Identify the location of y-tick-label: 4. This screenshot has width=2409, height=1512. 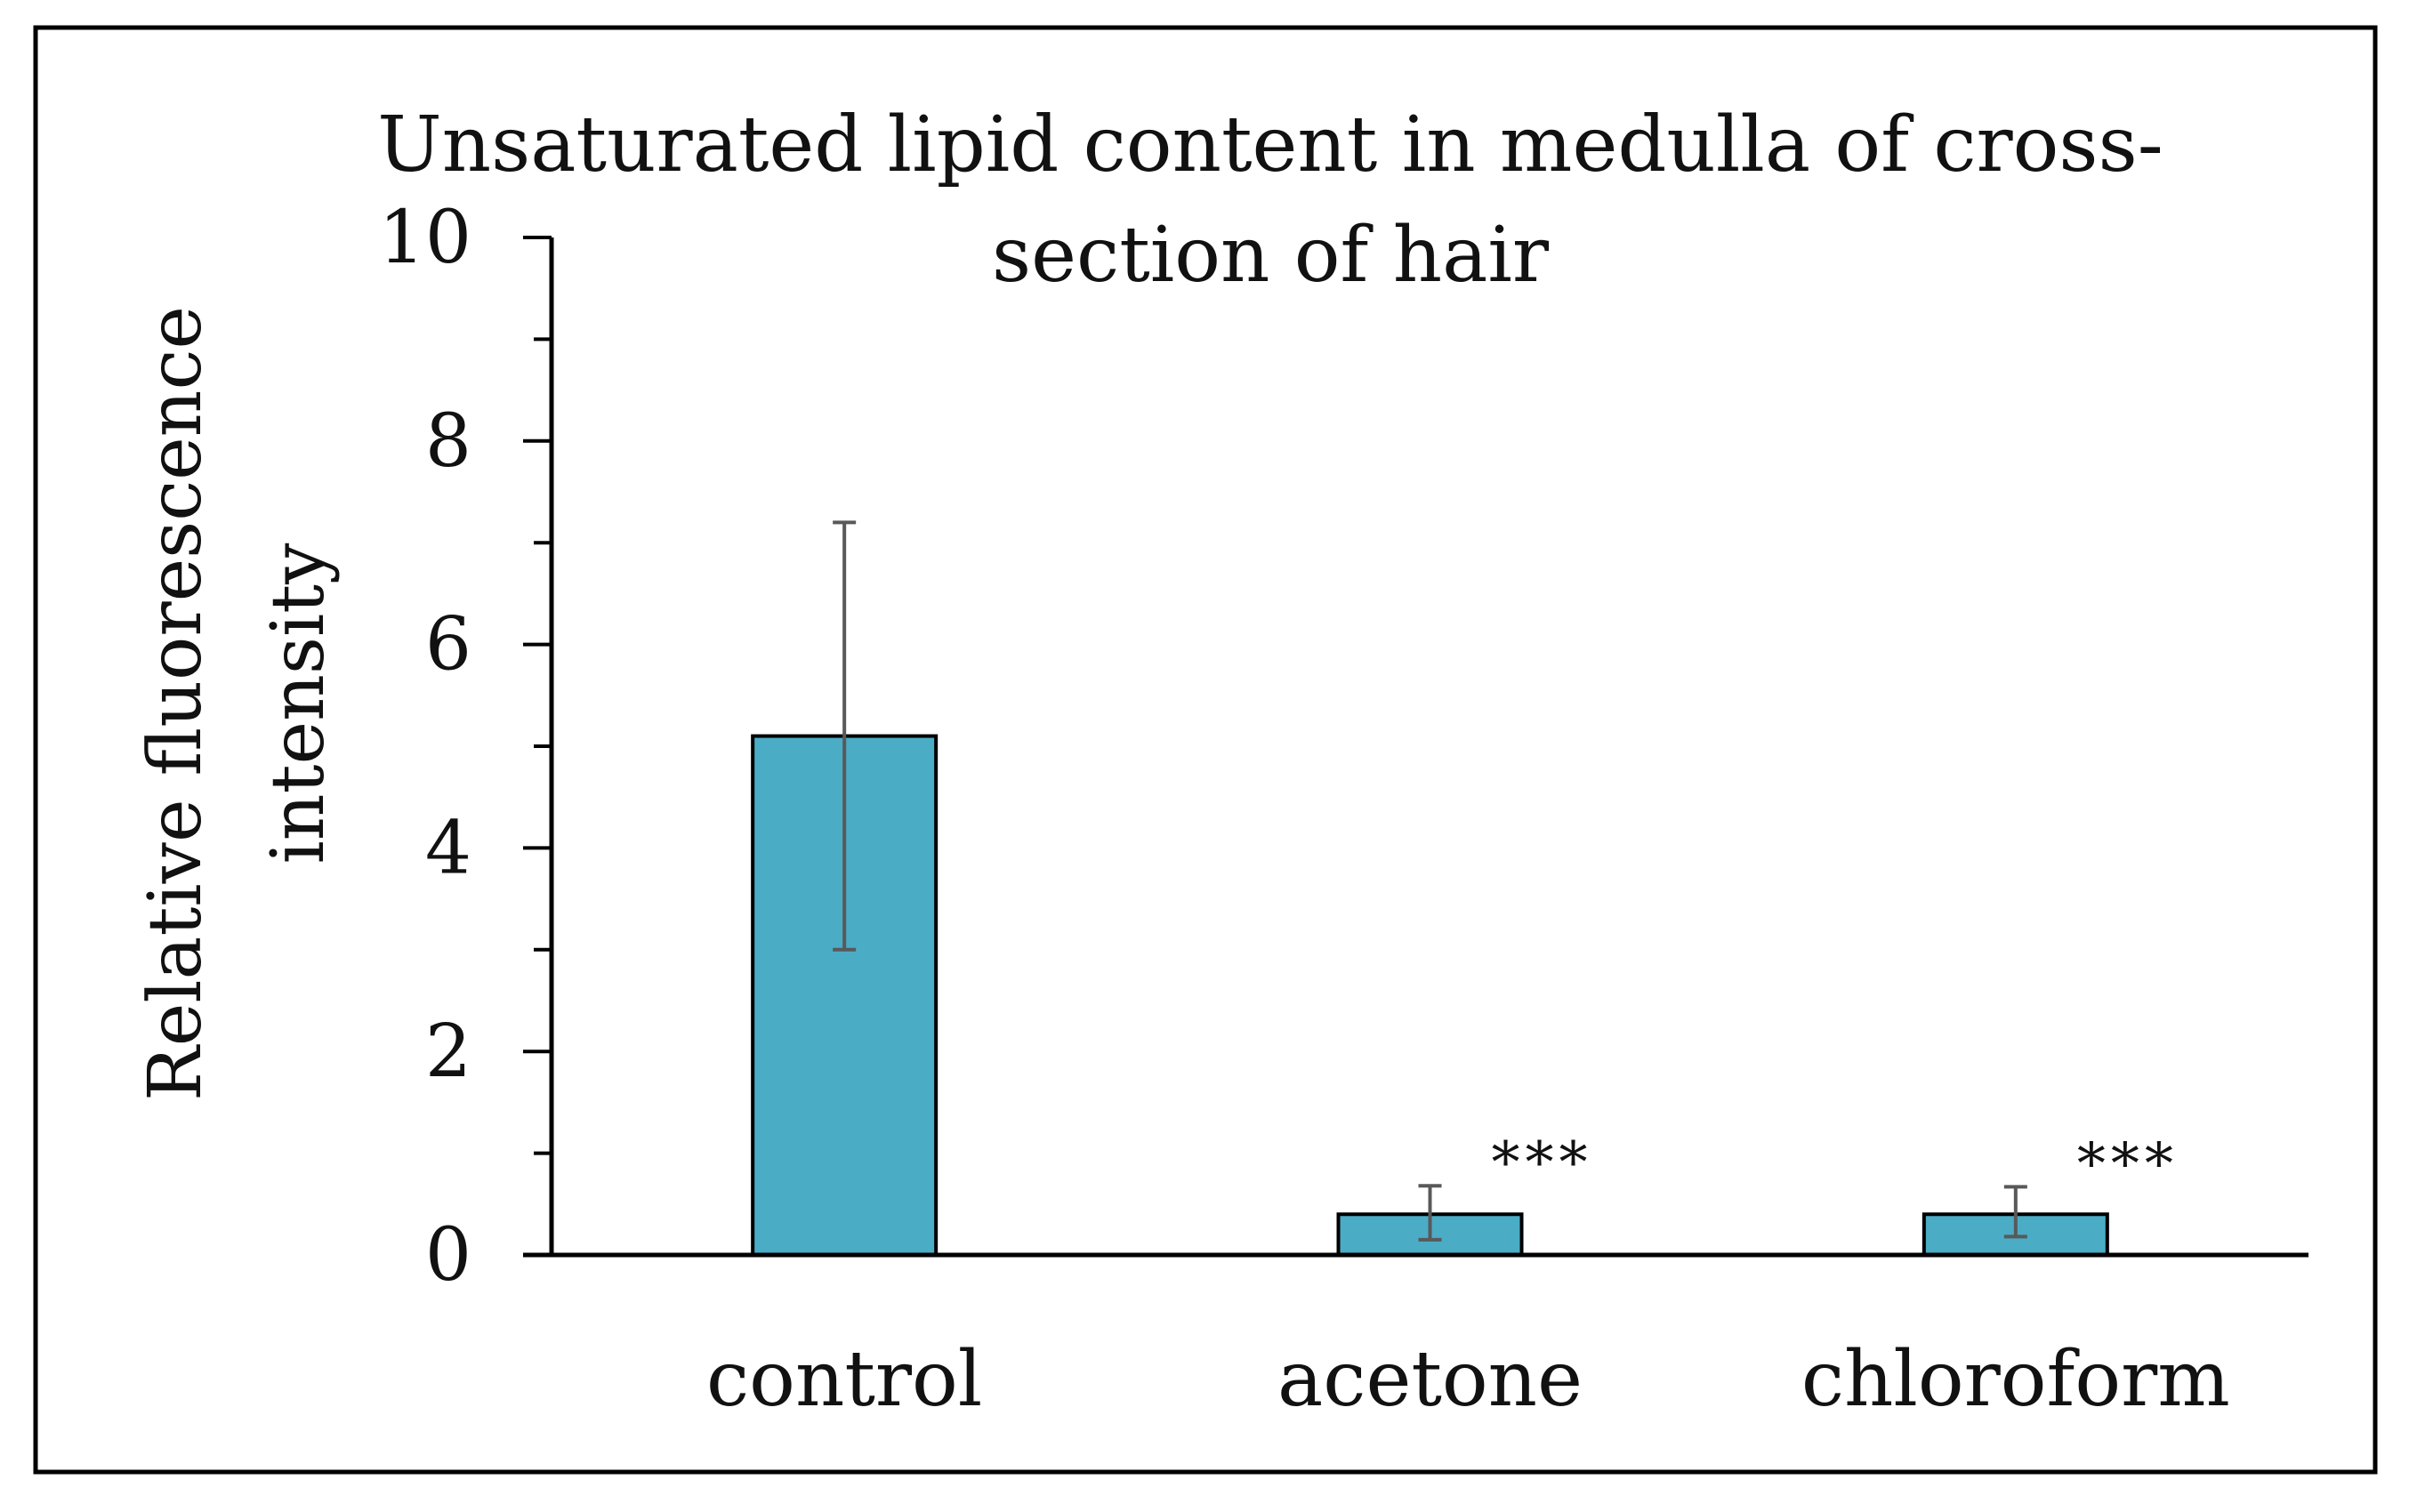
(448, 848).